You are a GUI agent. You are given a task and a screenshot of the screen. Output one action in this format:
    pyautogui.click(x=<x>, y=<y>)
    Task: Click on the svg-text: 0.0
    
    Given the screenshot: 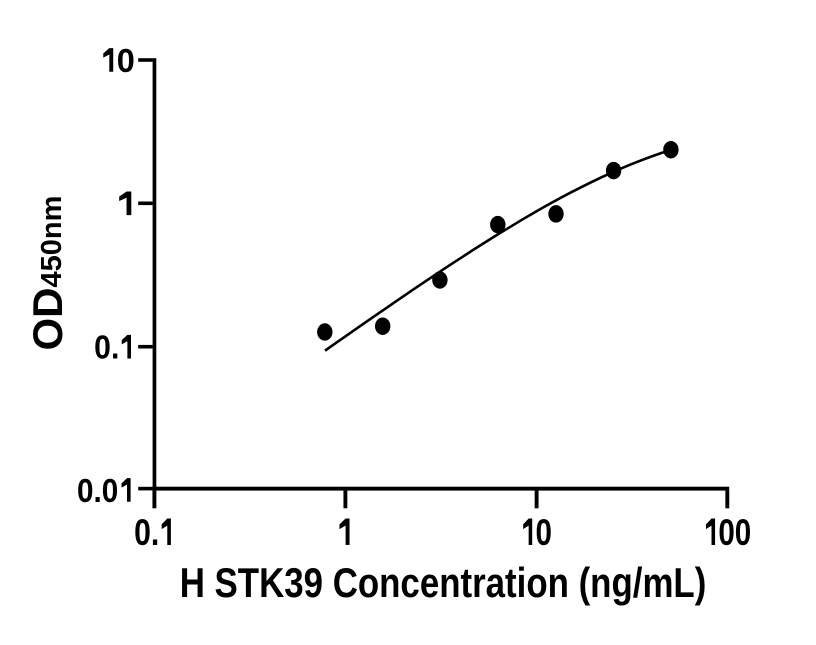 What is the action you would take?
    pyautogui.click(x=97, y=490)
    